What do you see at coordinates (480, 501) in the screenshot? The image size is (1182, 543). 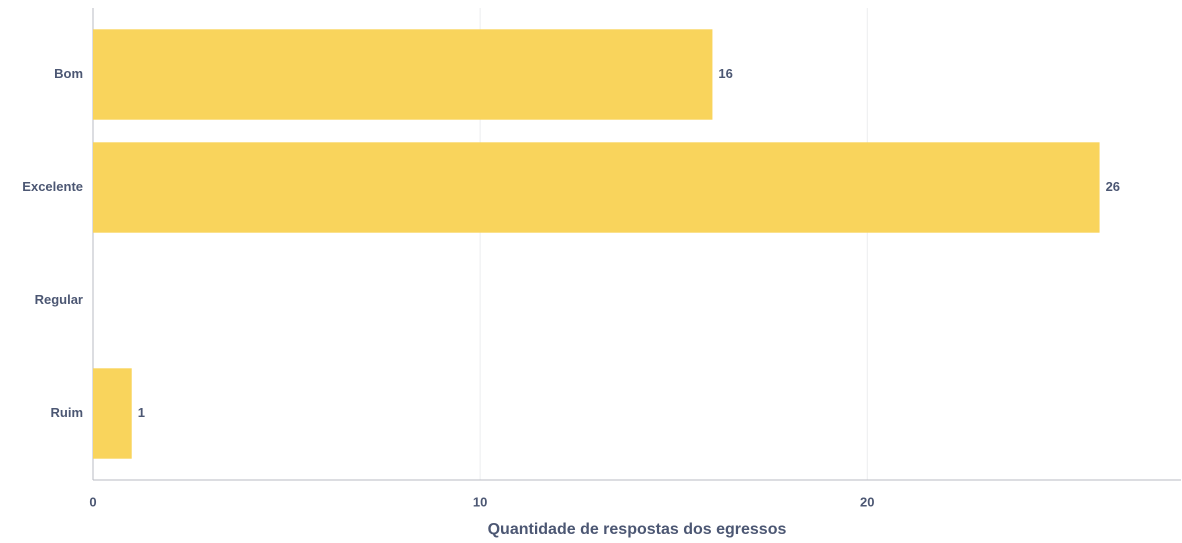 I see `x-tick-label: 10` at bounding box center [480, 501].